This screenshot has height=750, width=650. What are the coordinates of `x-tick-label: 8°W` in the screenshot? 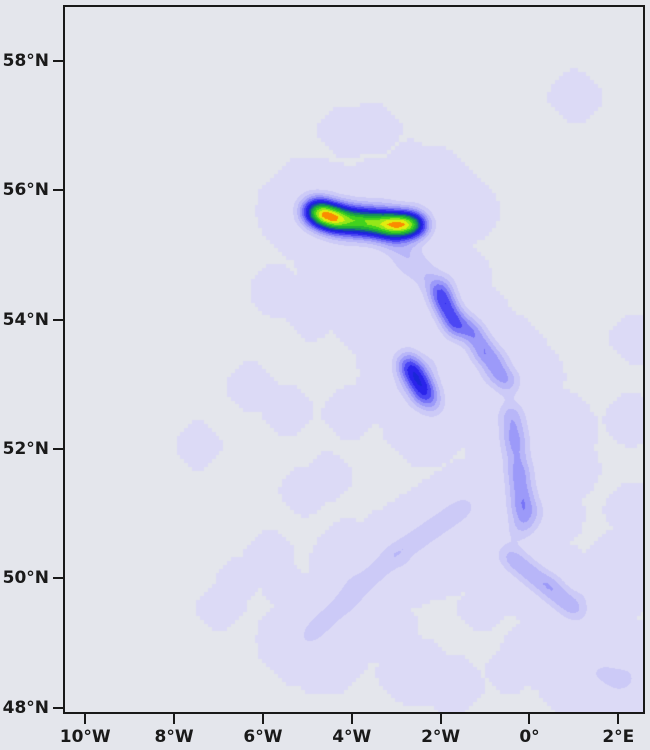 It's located at (174, 737).